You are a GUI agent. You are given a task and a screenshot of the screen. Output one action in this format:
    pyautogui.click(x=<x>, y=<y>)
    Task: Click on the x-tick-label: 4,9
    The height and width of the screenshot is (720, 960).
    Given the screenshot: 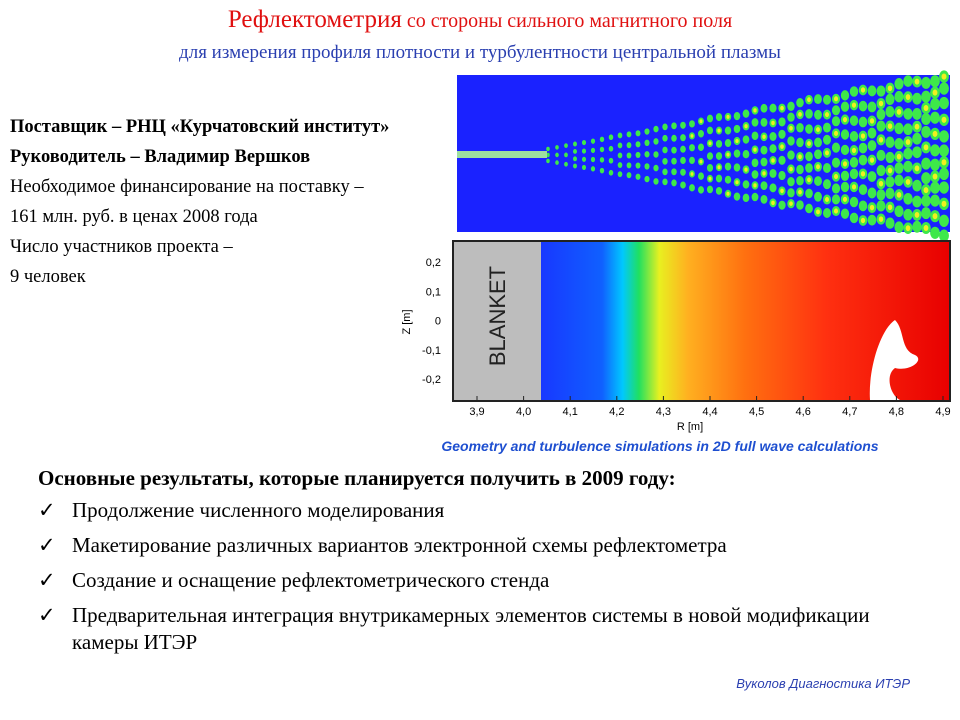 What is the action you would take?
    pyautogui.click(x=942, y=412)
    